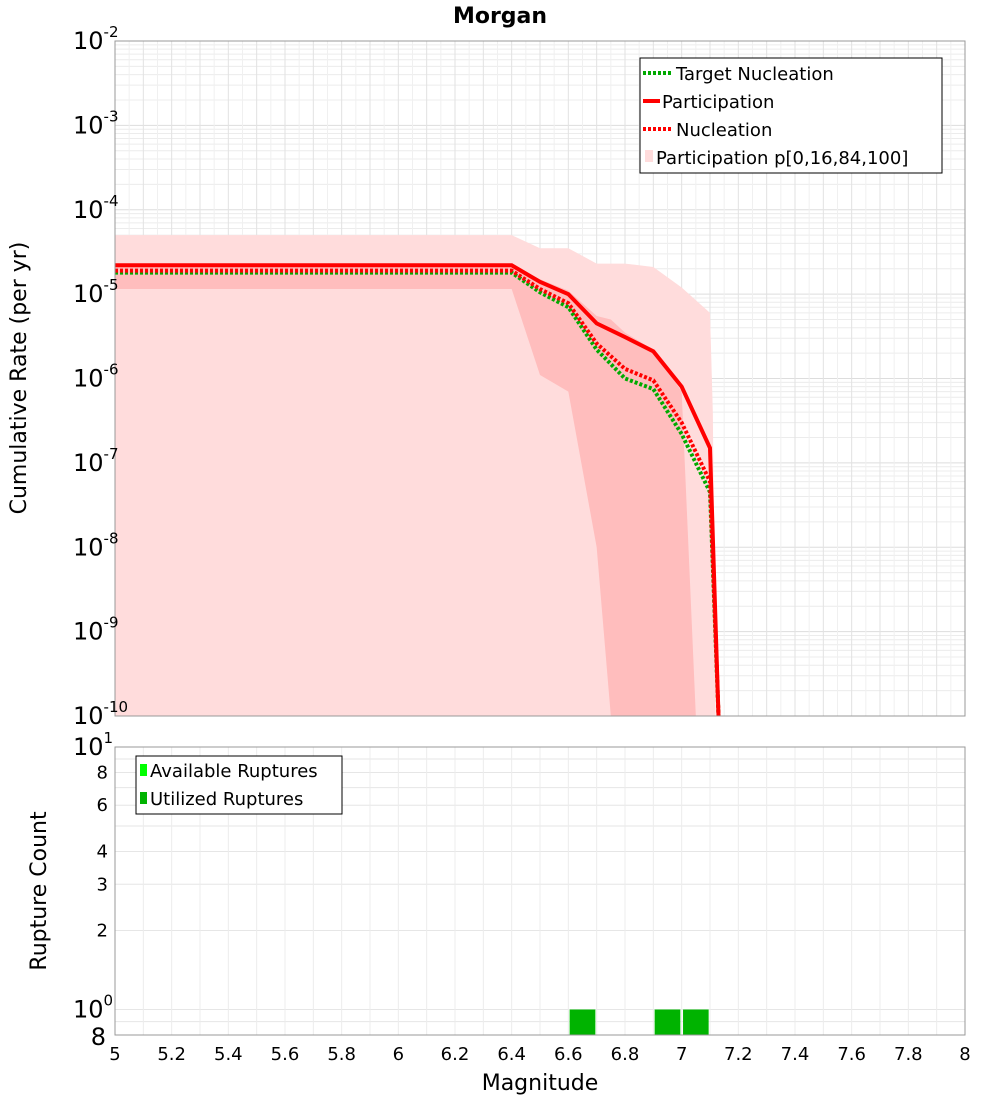 The width and height of the screenshot is (1000, 1100). What do you see at coordinates (226, 799) in the screenshot?
I see `legend-label-utilized-ruptures: Utilized Ruptures` at bounding box center [226, 799].